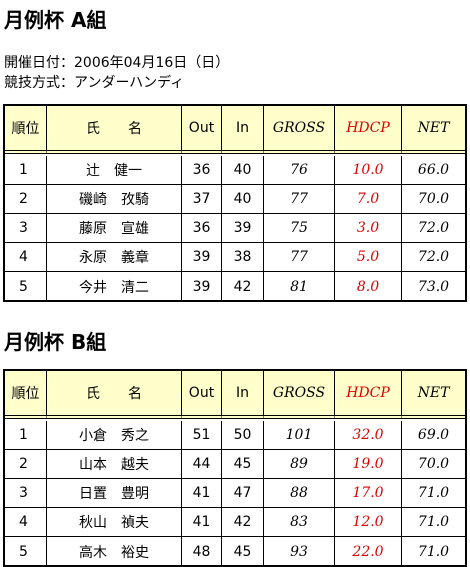 Image resolution: width=470 pixels, height=567 pixels. What do you see at coordinates (299, 435) in the screenshot?
I see `data-cell: 101` at bounding box center [299, 435].